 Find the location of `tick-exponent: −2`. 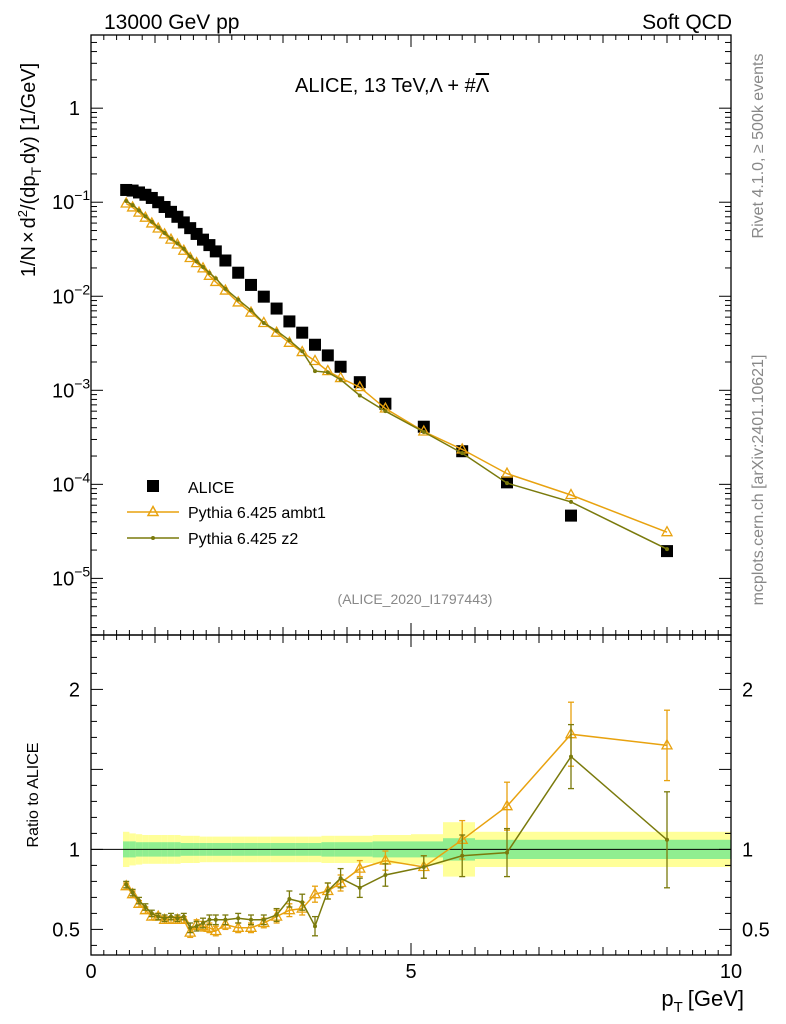

tick-exponent: −2 is located at coordinates (82, 289).